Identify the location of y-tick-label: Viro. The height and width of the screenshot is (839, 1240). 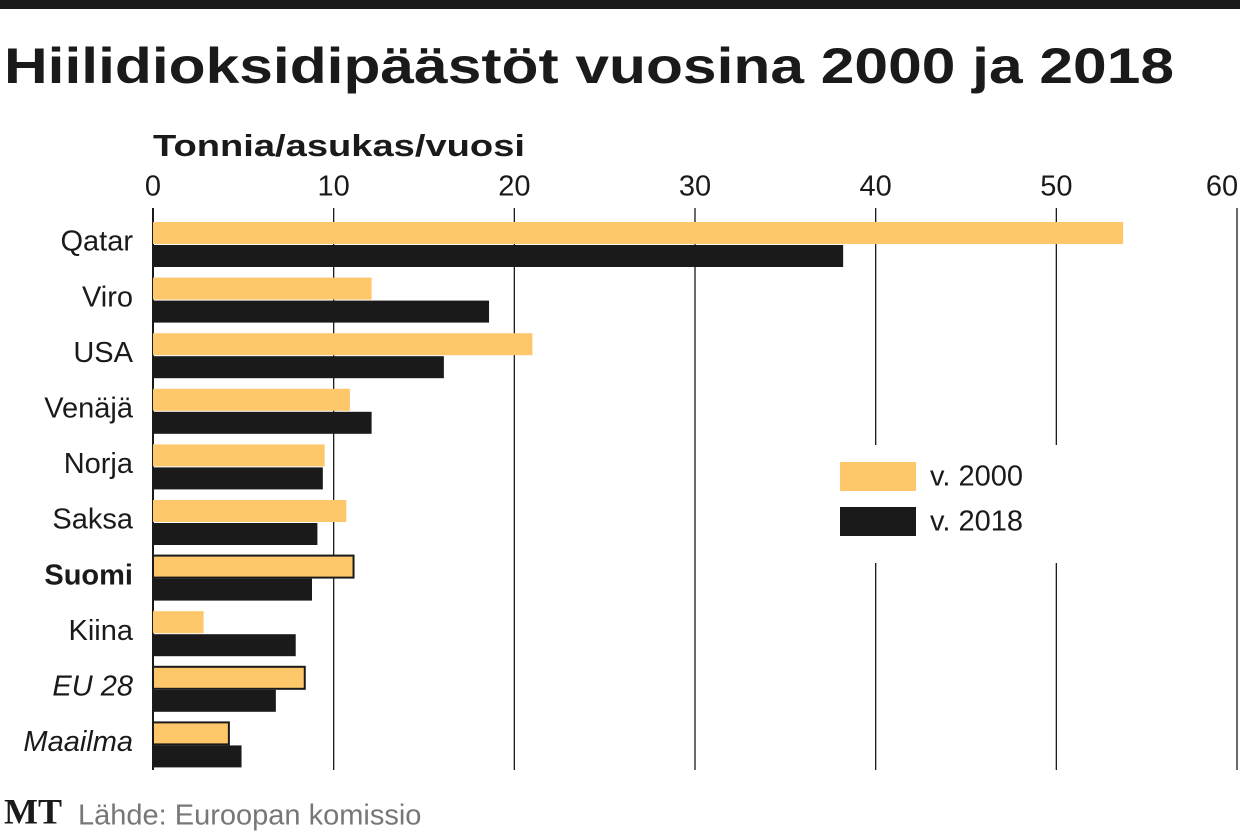
(107, 297).